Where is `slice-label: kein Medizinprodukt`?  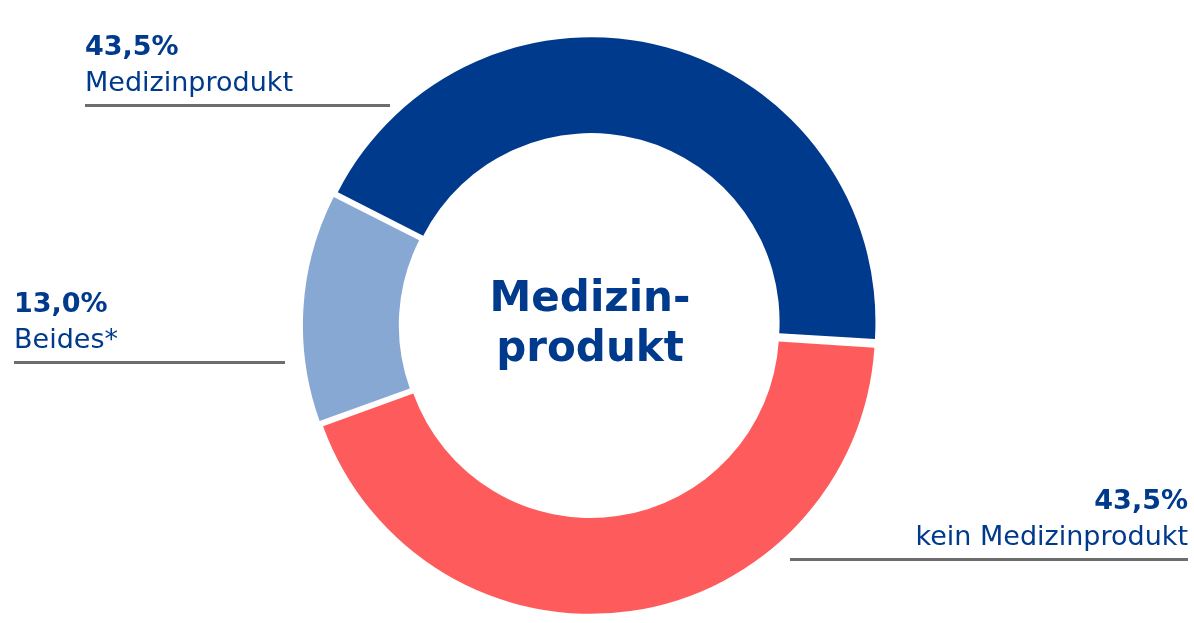 slice-label: kein Medizinprodukt is located at coordinates (1051, 535).